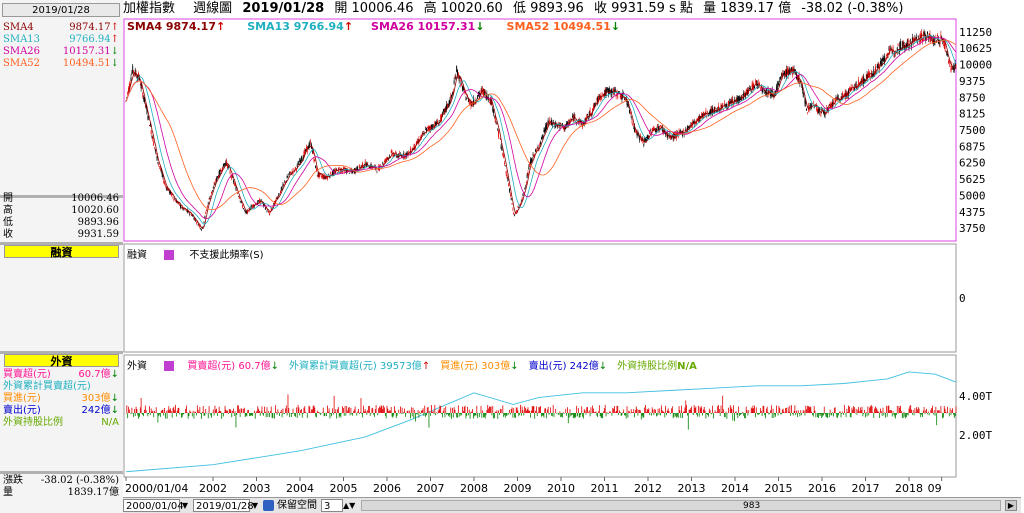  What do you see at coordinates (283, 8) in the screenshot?
I see `title-date: 2019/01/28` at bounding box center [283, 8].